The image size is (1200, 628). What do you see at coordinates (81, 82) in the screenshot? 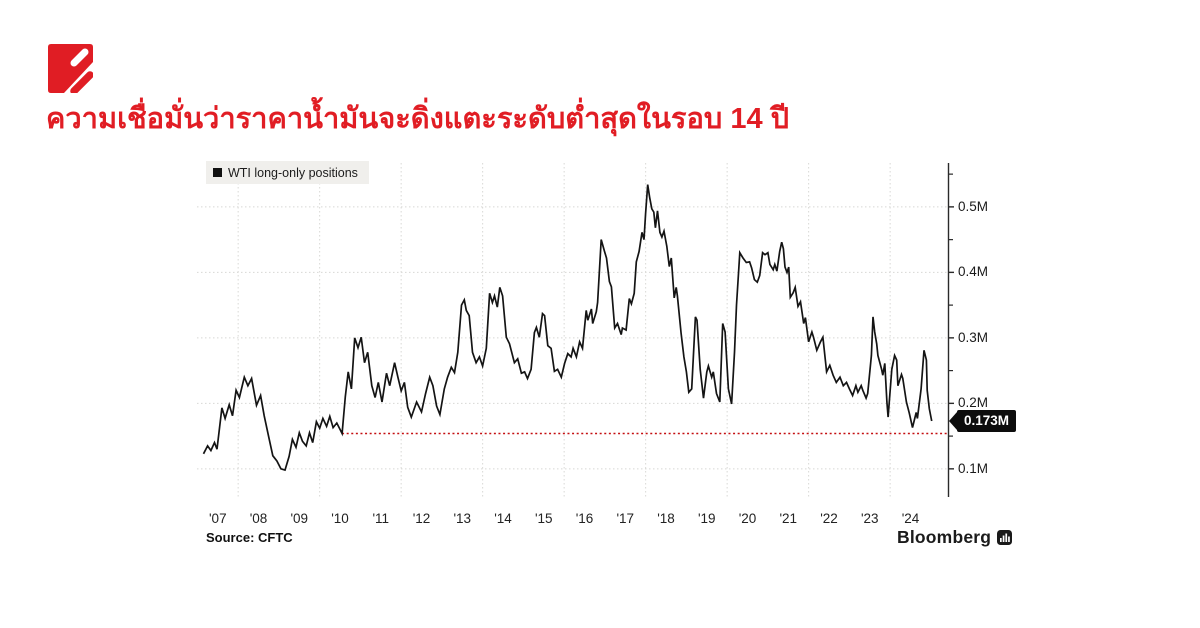
I see `logo-red-slash` at bounding box center [81, 82].